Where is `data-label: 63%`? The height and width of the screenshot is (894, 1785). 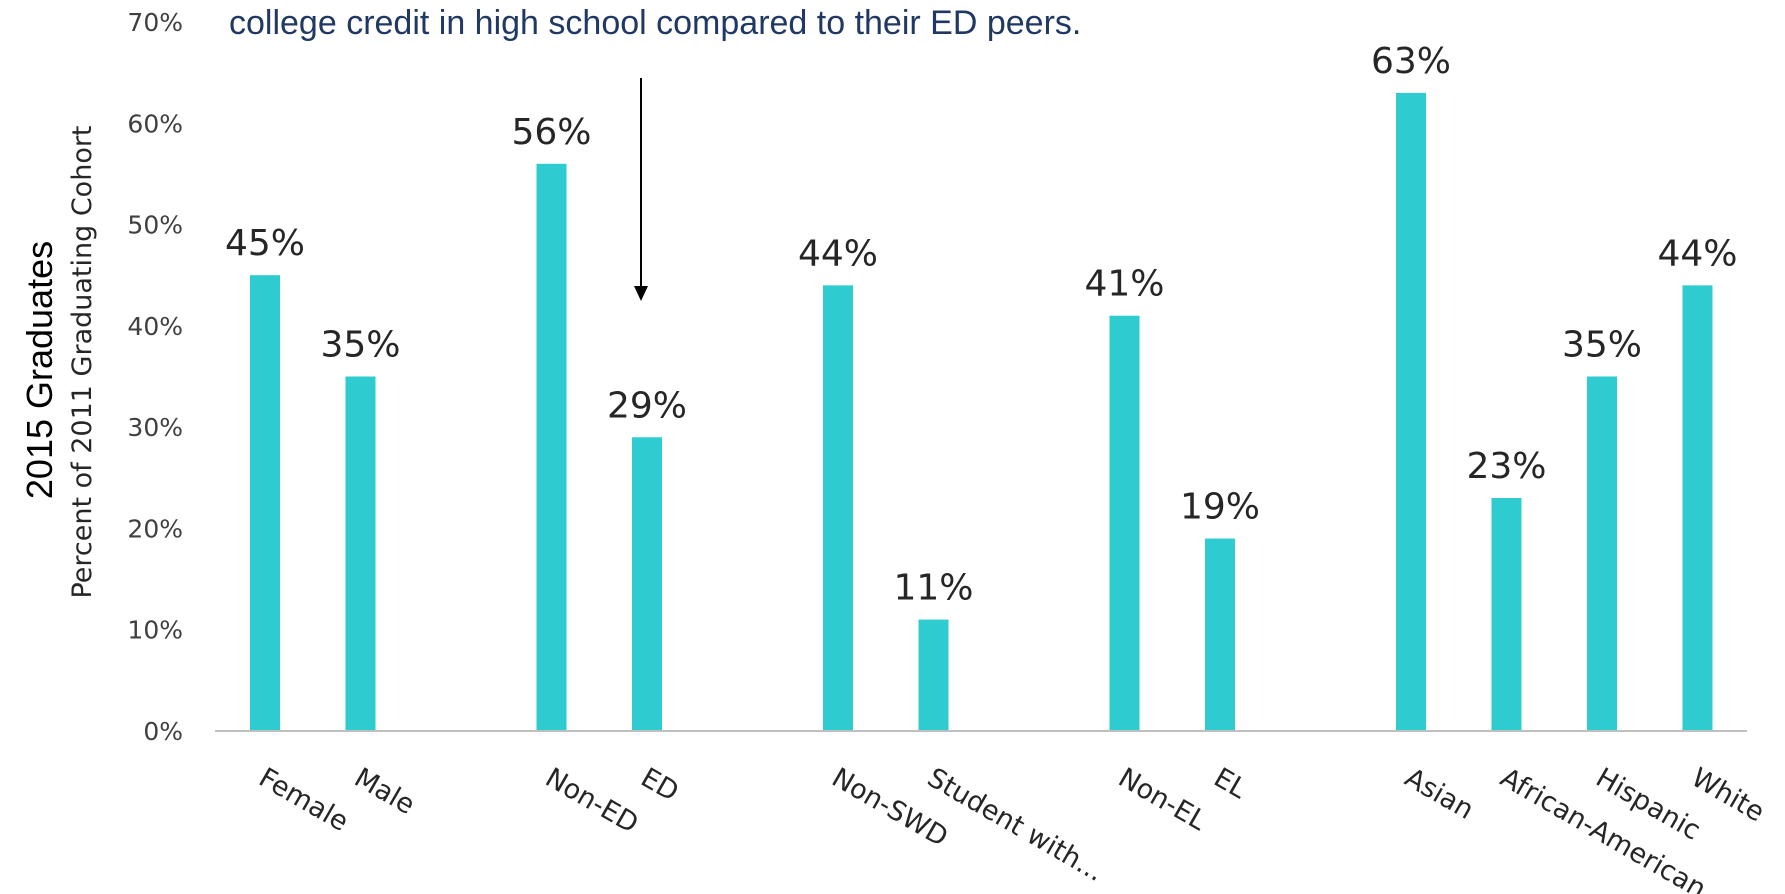
data-label: 63% is located at coordinates (1411, 61).